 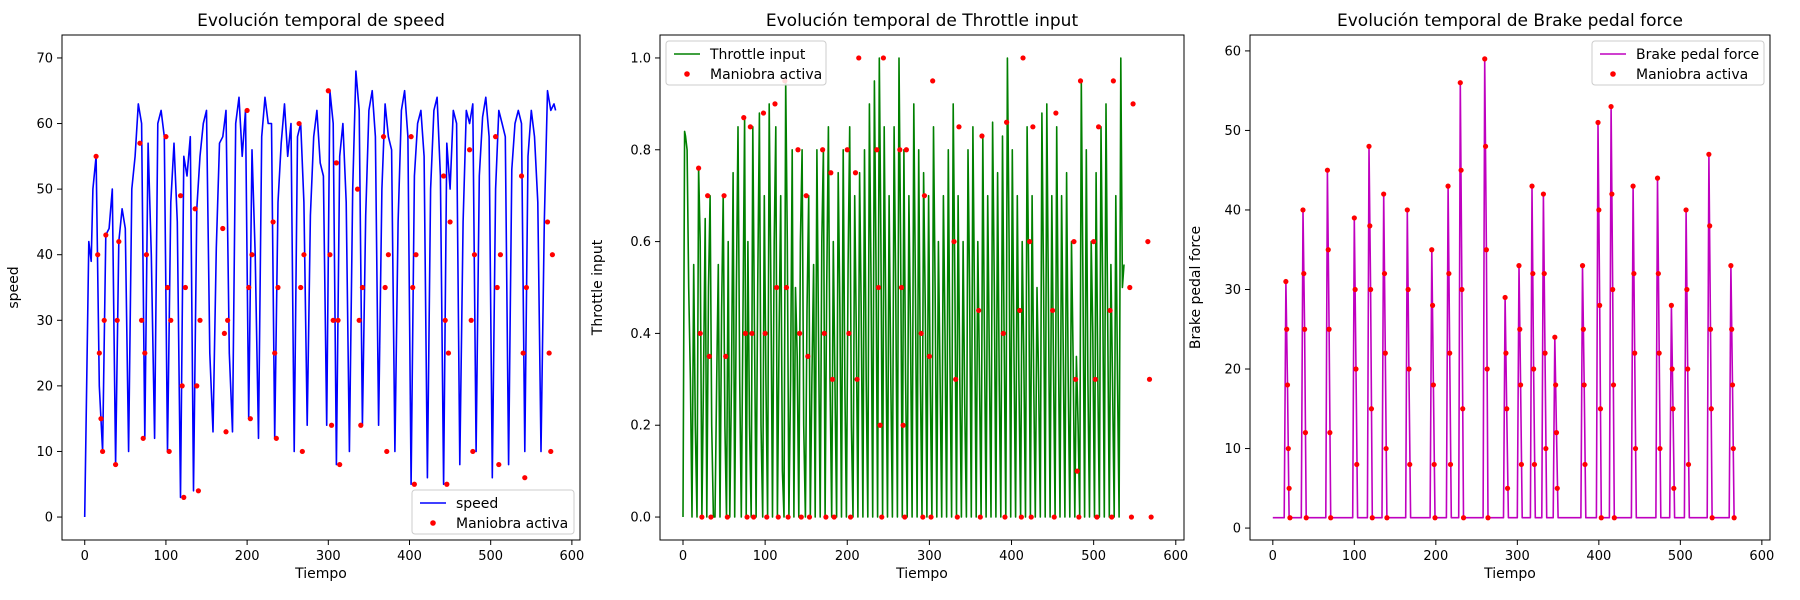 What do you see at coordinates (493, 512) in the screenshot?
I see `legend-box` at bounding box center [493, 512].